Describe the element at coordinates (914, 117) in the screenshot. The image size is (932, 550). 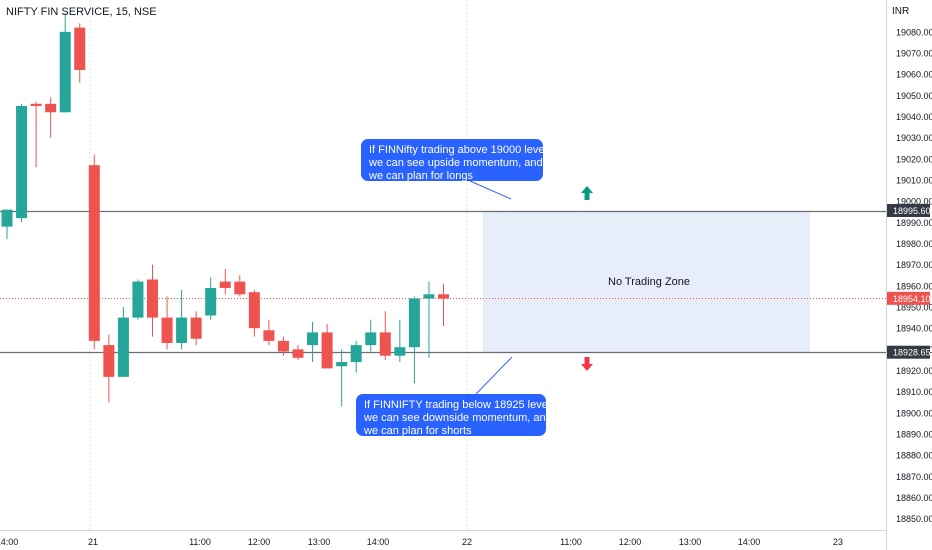
I see `y-tick-label: 19040.00` at that location.